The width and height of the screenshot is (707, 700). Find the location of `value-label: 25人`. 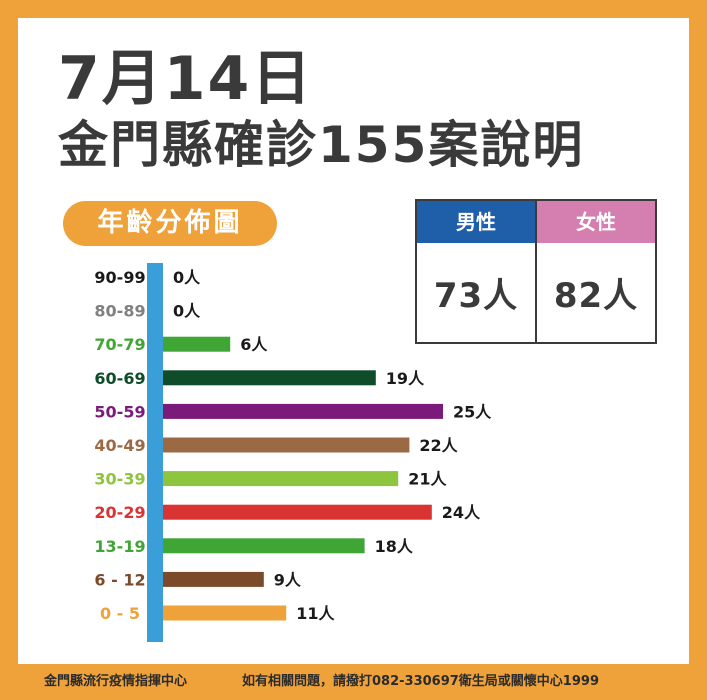

value-label: 25人 is located at coordinates (472, 411).